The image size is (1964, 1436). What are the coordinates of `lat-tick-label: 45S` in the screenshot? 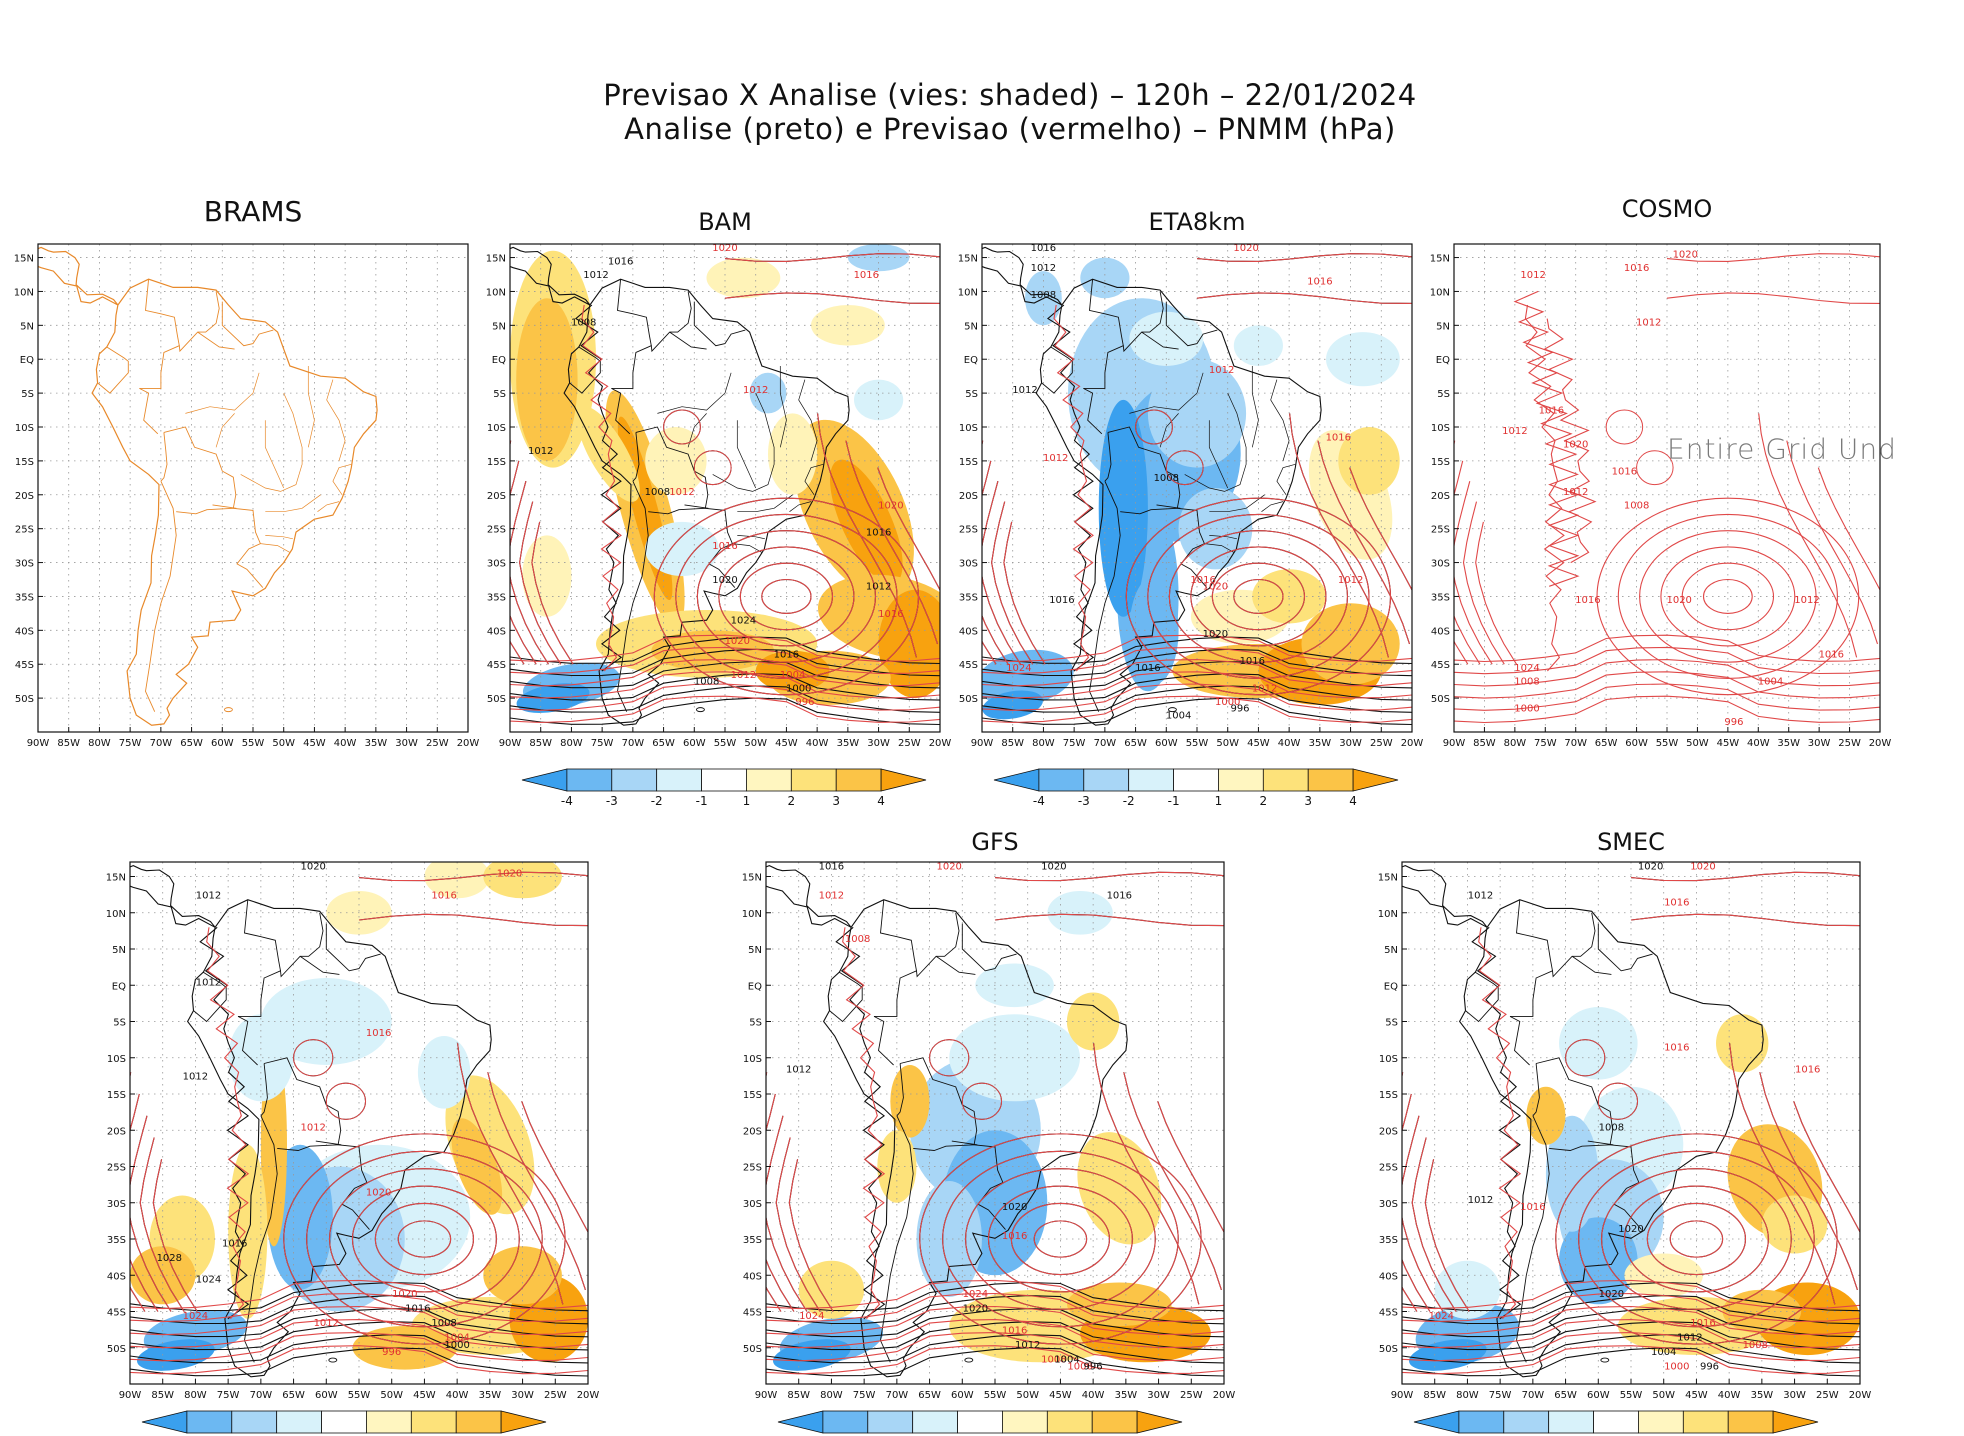 It's located at (968, 665).